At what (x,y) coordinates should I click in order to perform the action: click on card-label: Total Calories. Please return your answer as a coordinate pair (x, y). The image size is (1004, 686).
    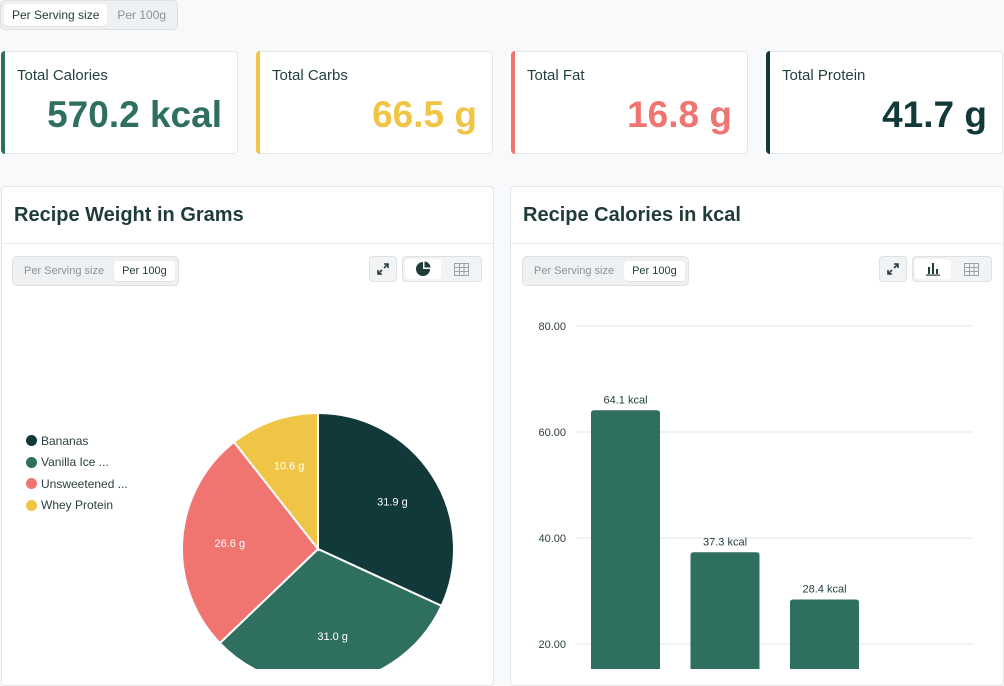
    Looking at the image, I should click on (62, 75).